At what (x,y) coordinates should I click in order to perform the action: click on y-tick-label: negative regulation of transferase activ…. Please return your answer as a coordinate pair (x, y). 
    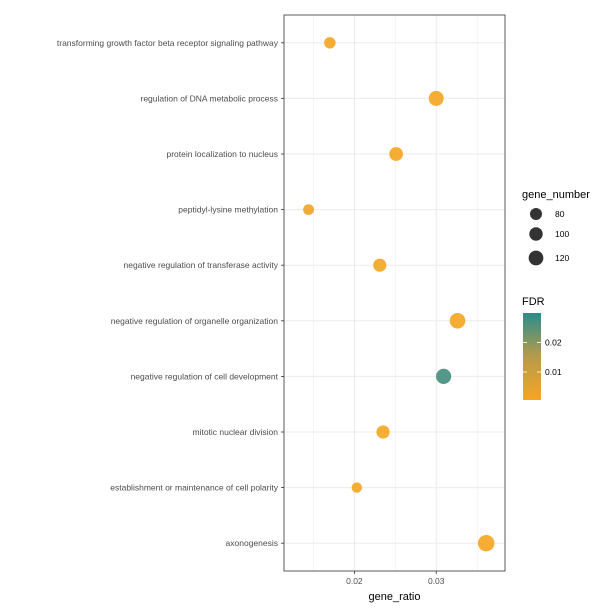
    Looking at the image, I should click on (200, 265).